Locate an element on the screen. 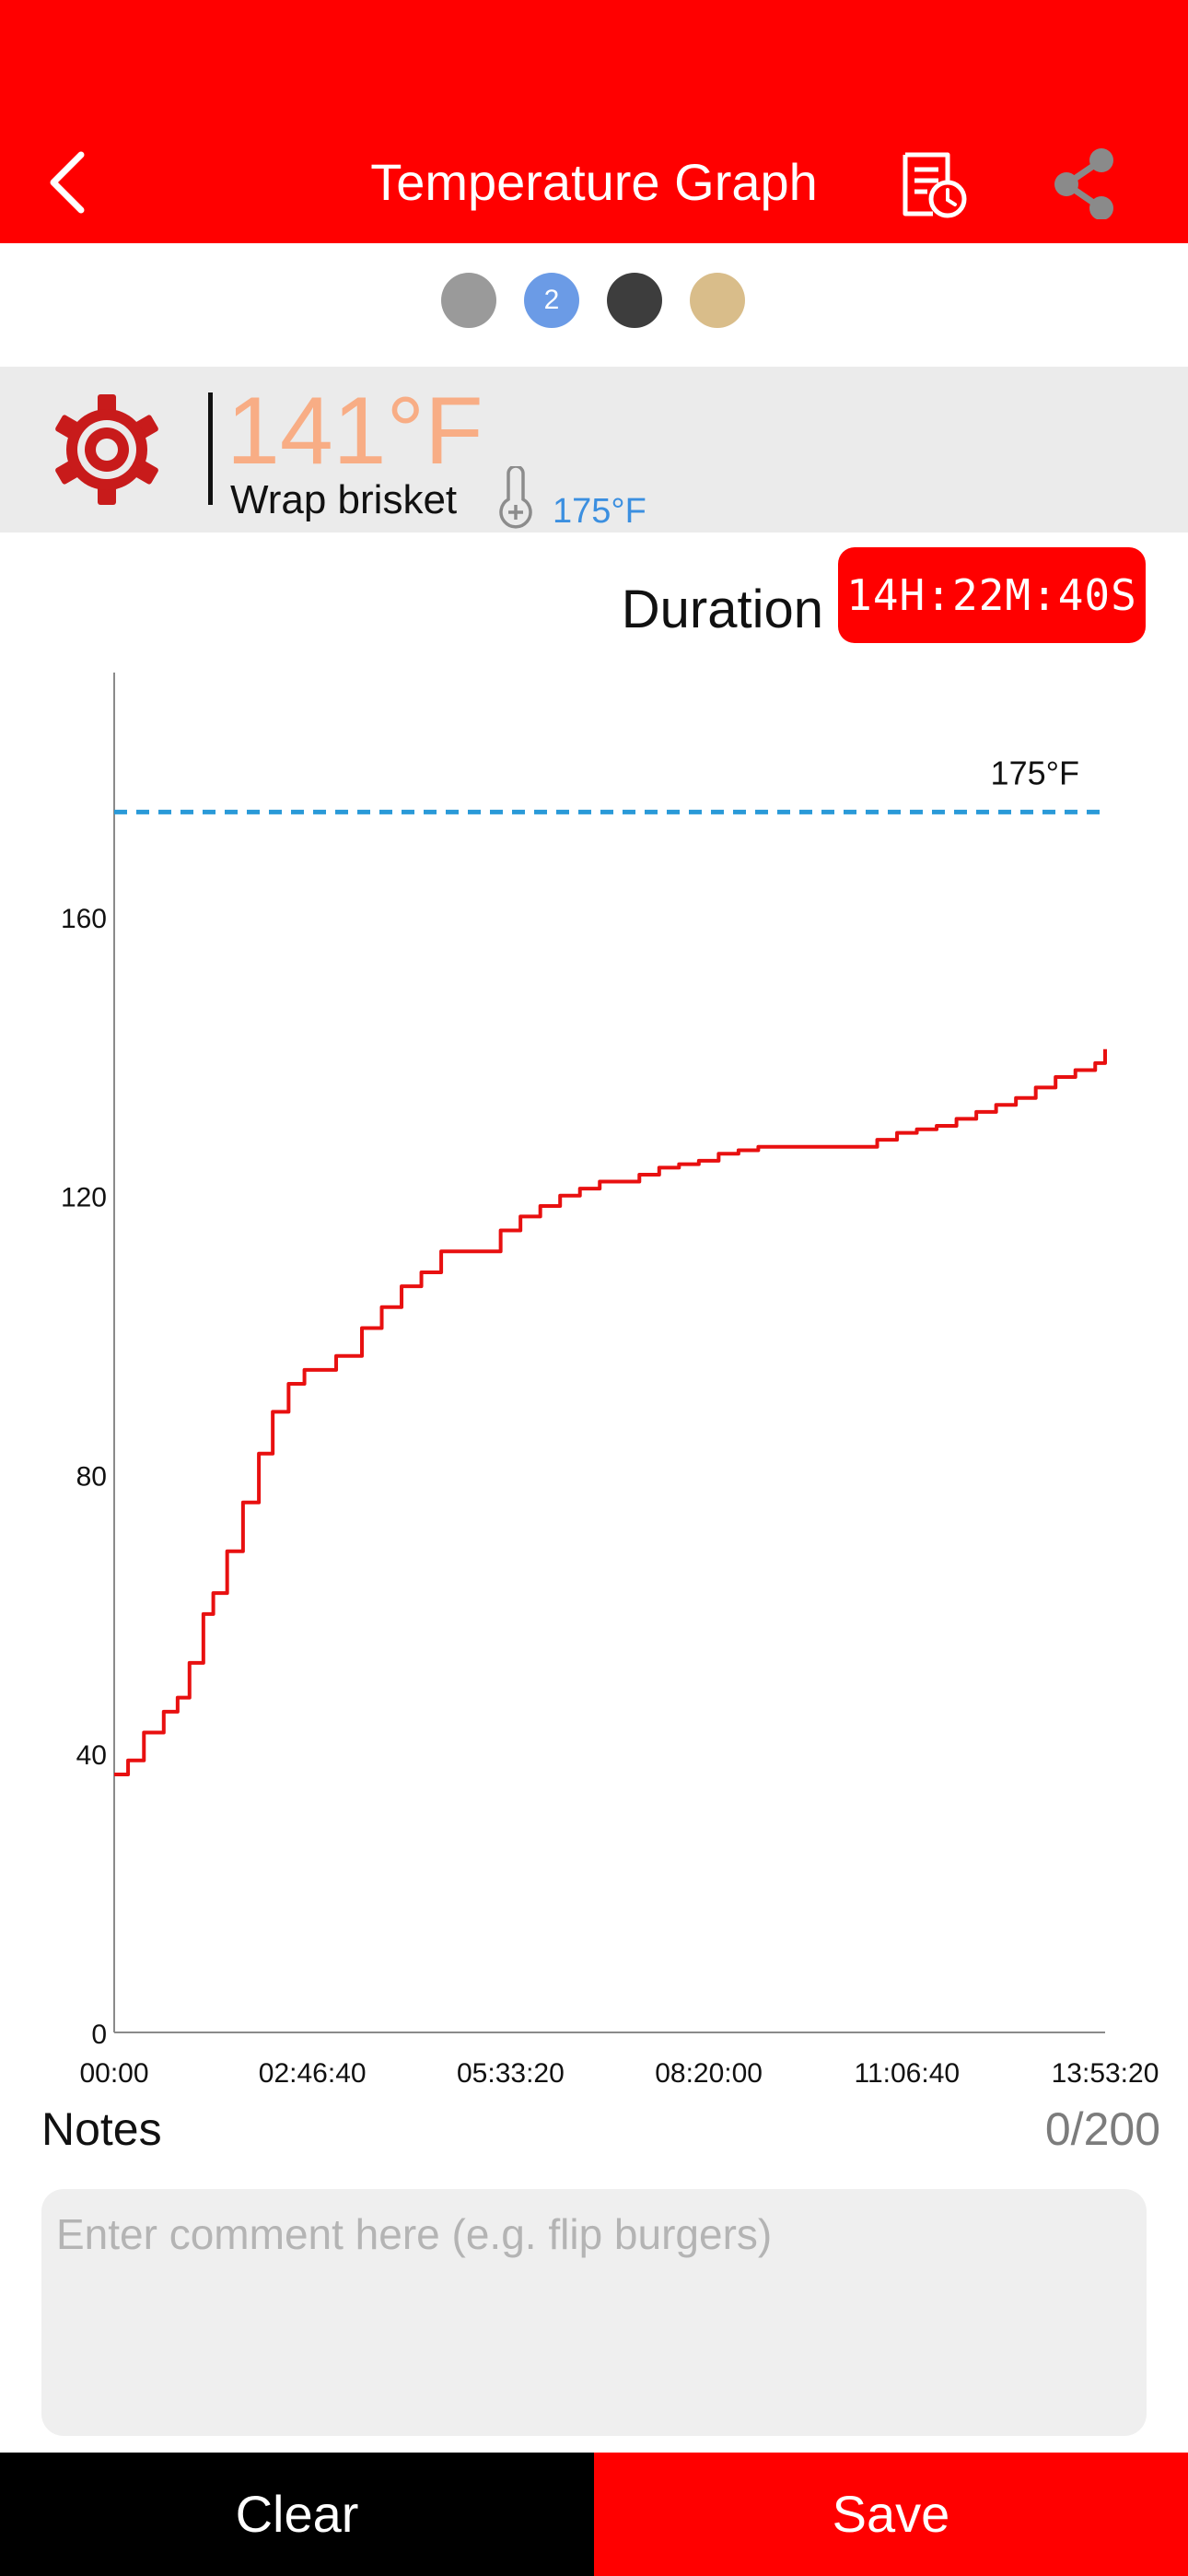 This screenshot has height=2576, width=1188. gear-icon is located at coordinates (106, 449).